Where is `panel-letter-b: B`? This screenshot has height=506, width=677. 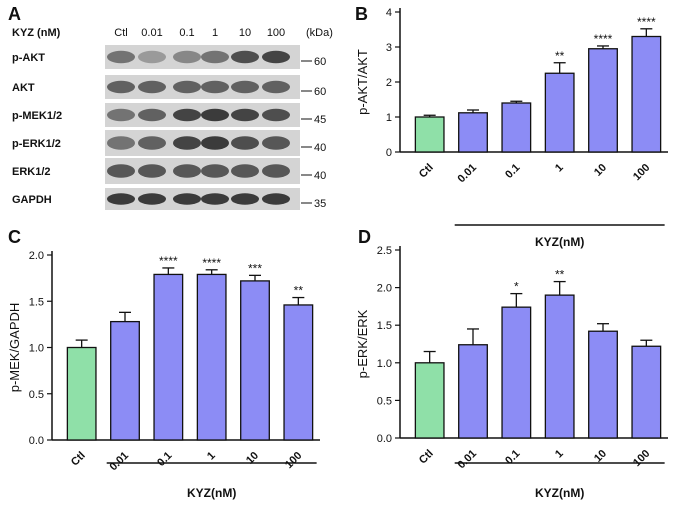
panel-letter-b: B is located at coordinates (361, 14).